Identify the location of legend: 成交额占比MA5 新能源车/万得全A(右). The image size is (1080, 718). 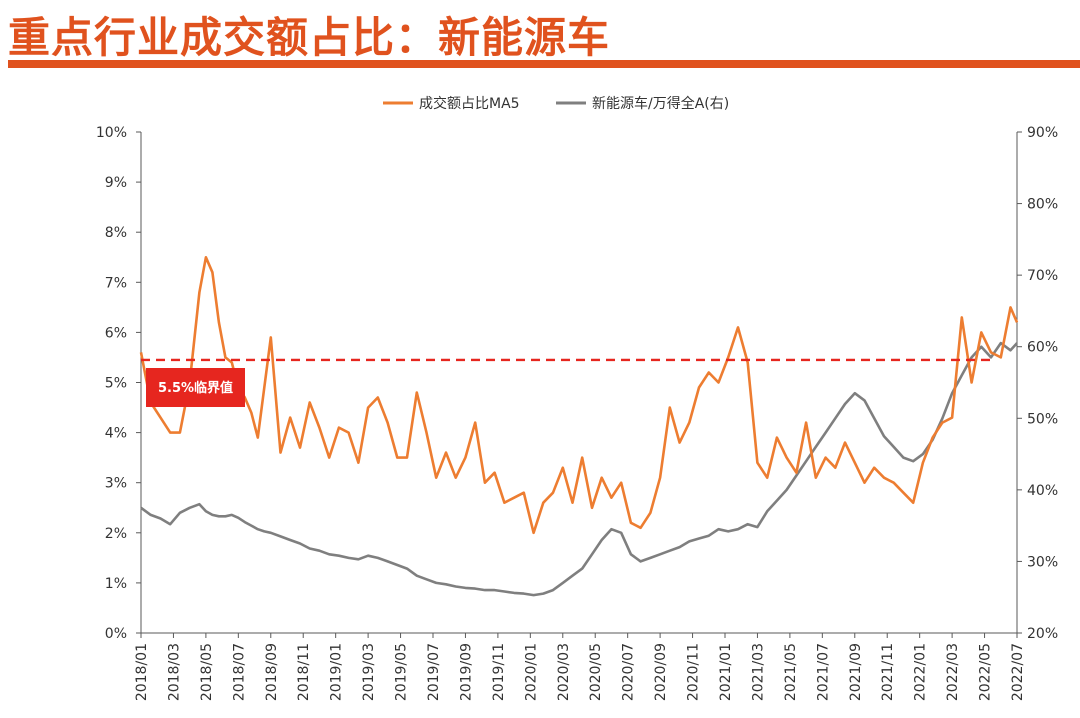
(556, 103).